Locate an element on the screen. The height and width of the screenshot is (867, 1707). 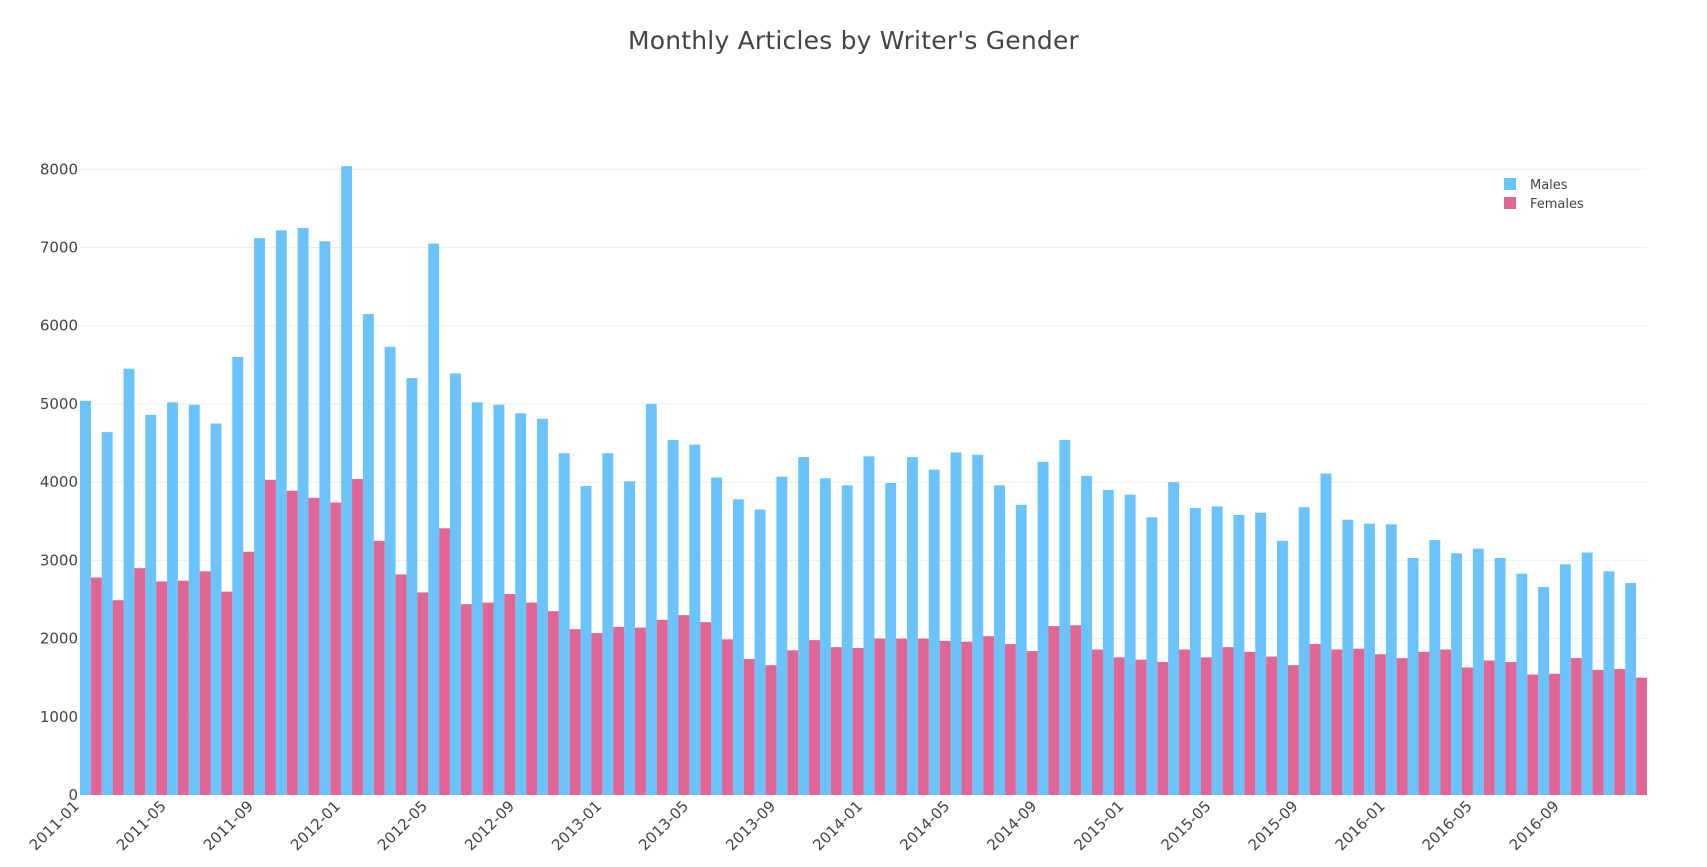
legend: Males Females is located at coordinates (1544, 195).